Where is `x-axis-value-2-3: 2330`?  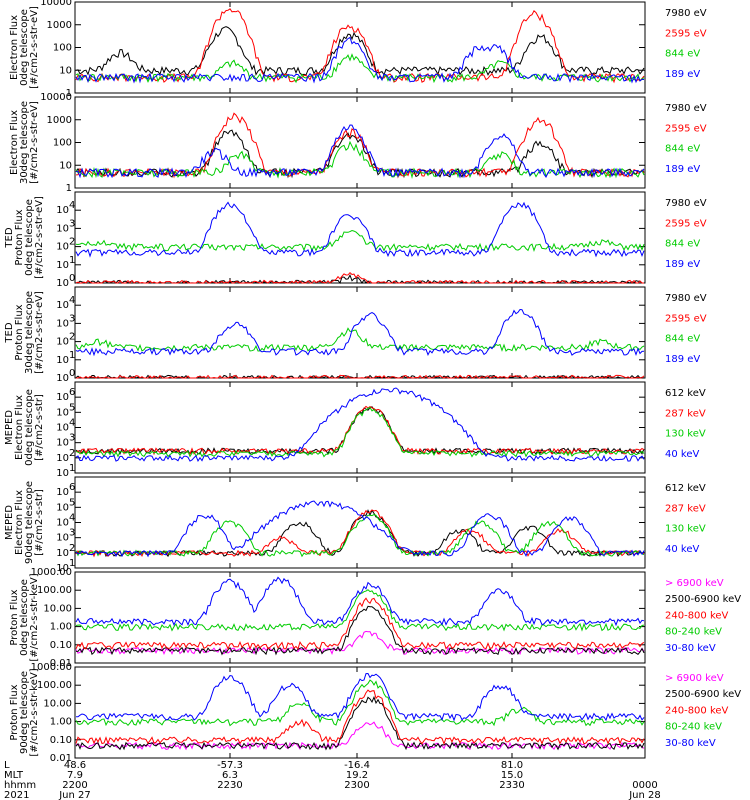 x-axis-value-2-3: 2330 is located at coordinates (511, 785).